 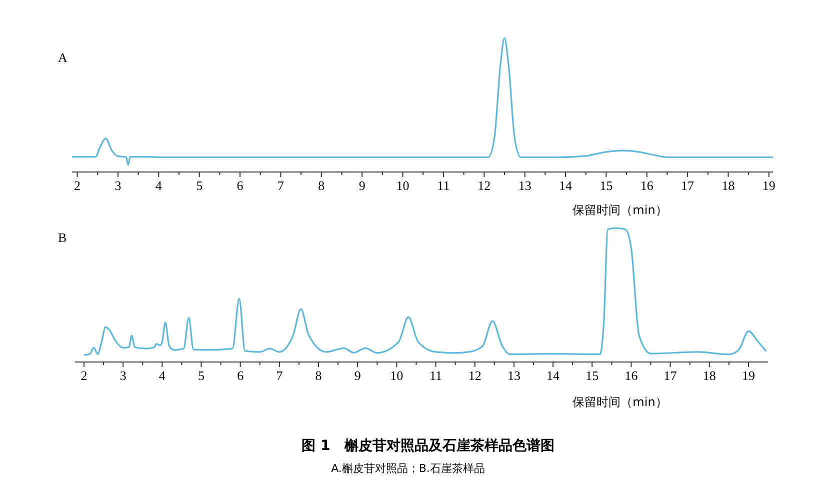 What do you see at coordinates (62, 237) in the screenshot?
I see `chart-title: B` at bounding box center [62, 237].